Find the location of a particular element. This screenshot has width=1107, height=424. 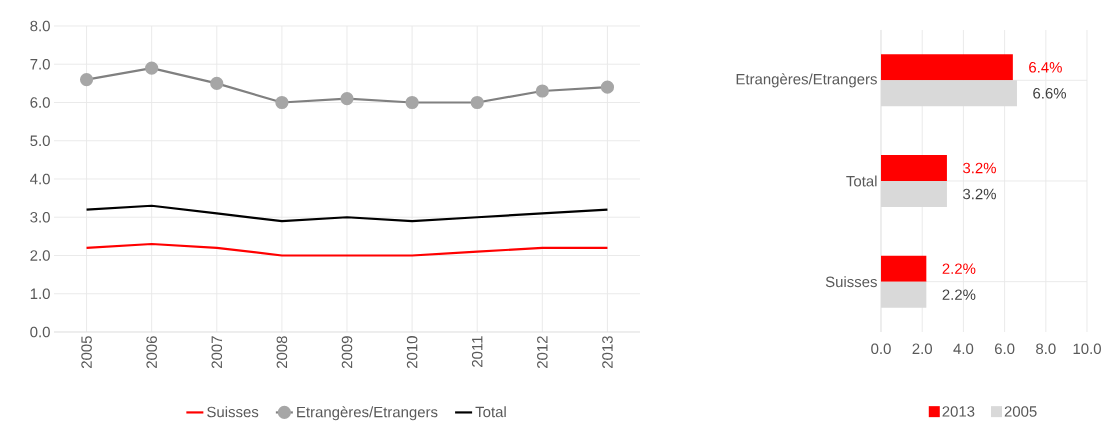

x-tick-label: 4.0 is located at coordinates (963, 349).